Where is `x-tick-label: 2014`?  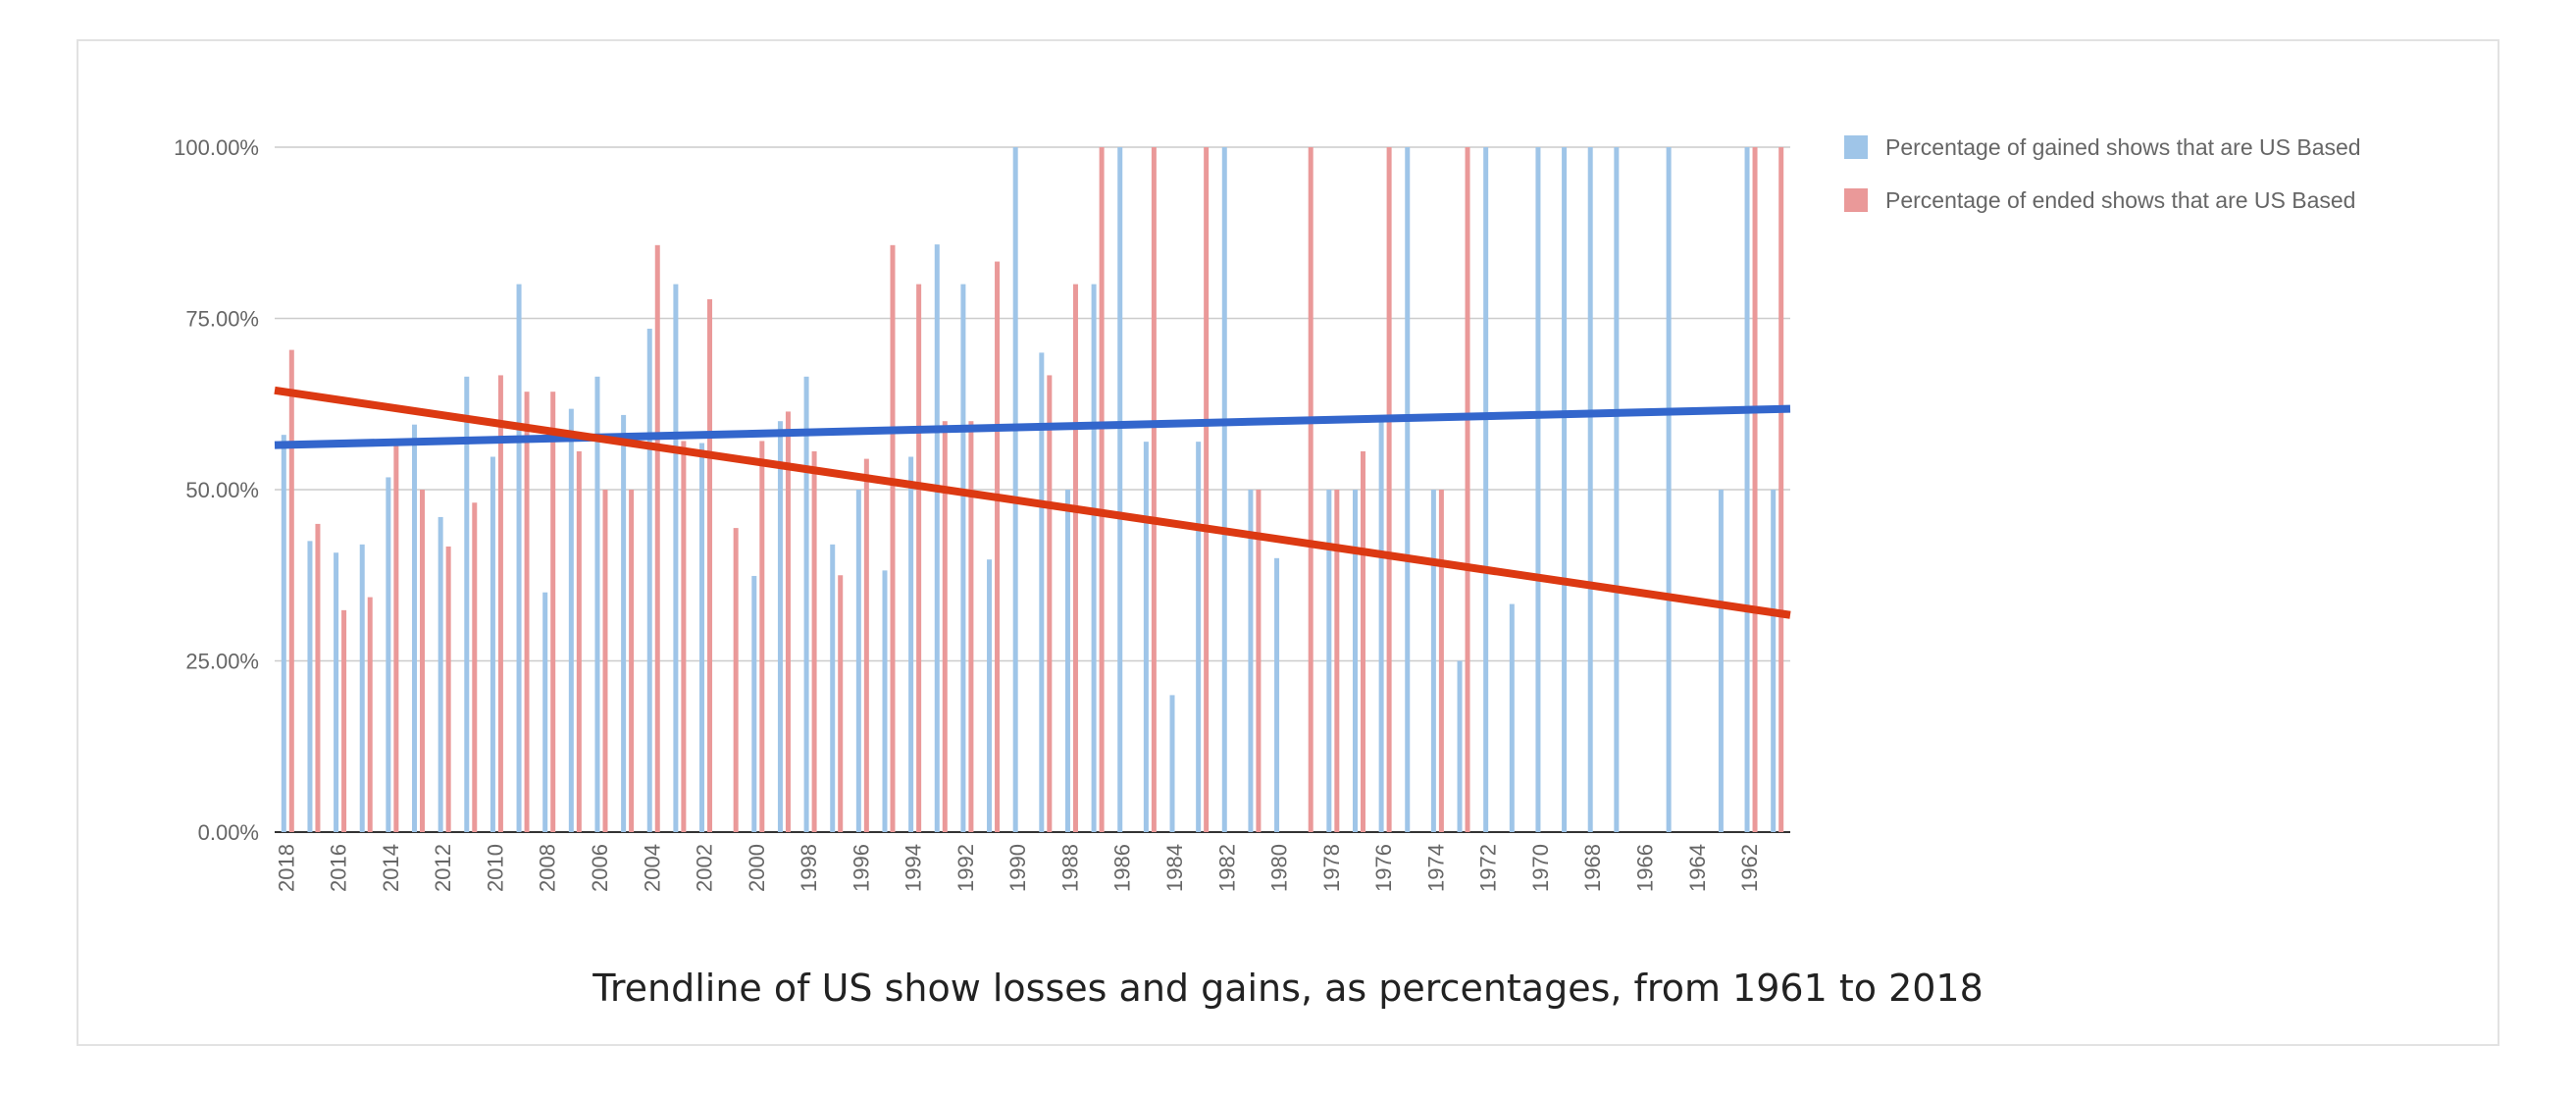
x-tick-label: 2014 is located at coordinates (391, 868).